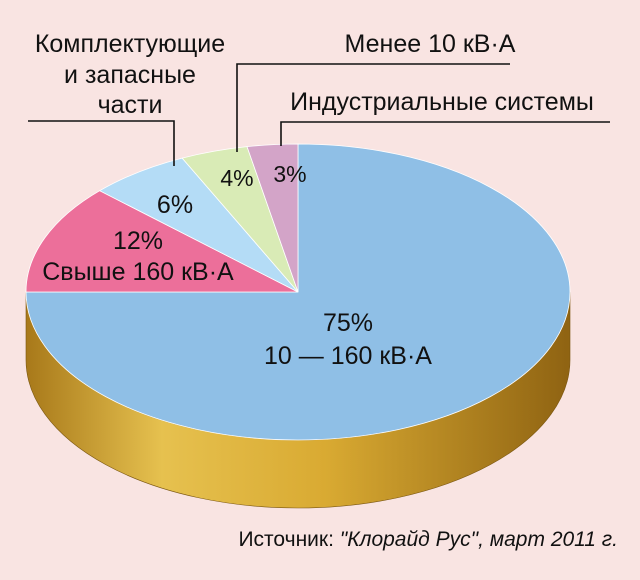 This screenshot has width=640, height=580. What do you see at coordinates (442, 102) in the screenshot?
I see `callout-industrial: Индустриальные системы` at bounding box center [442, 102].